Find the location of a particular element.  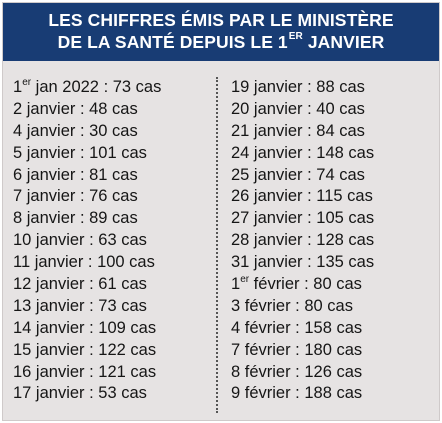

case-entry: 16 janvier : 121 cas is located at coordinates (87, 373).